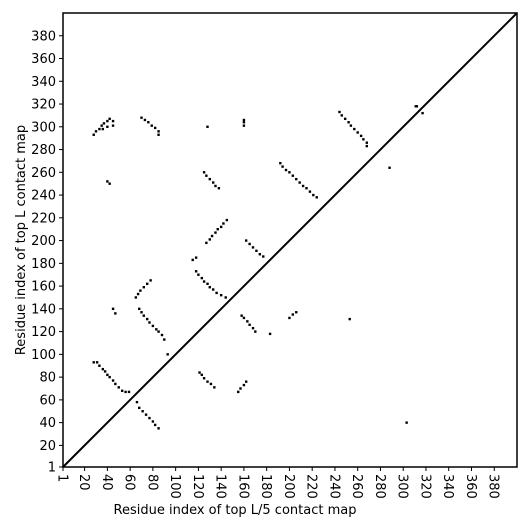 This screenshot has height=531, width=531. What do you see at coordinates (43, 150) in the screenshot?
I see `y-tick-label: 280` at bounding box center [43, 150].